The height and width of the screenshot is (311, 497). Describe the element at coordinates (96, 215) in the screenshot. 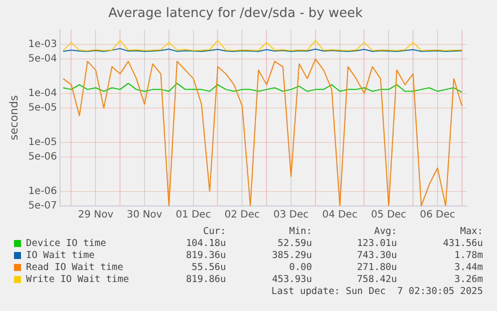

I see `x-tick-label: 29 Nov` at that location.